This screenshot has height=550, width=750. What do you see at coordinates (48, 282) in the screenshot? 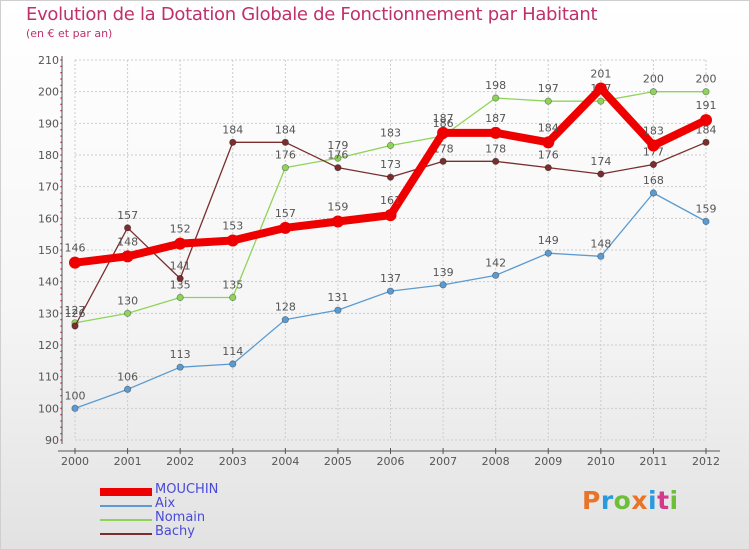
I see `y-tick-label: 140` at bounding box center [48, 282].